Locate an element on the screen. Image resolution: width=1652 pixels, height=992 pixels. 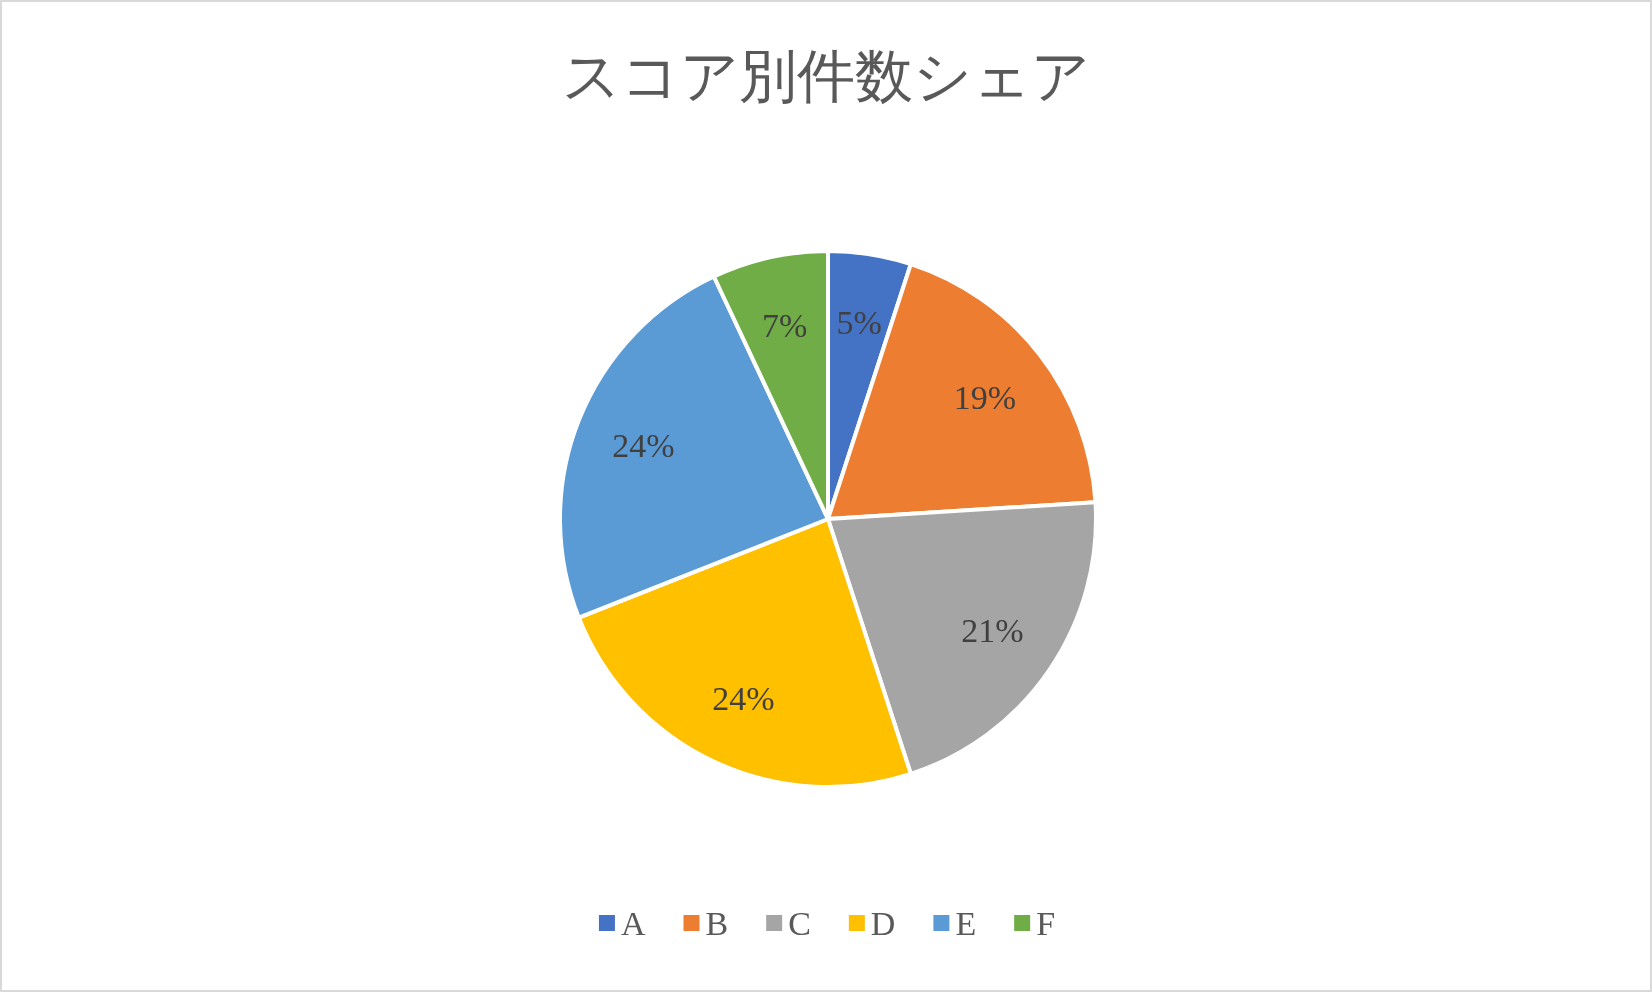
legend-label: E is located at coordinates (966, 923).